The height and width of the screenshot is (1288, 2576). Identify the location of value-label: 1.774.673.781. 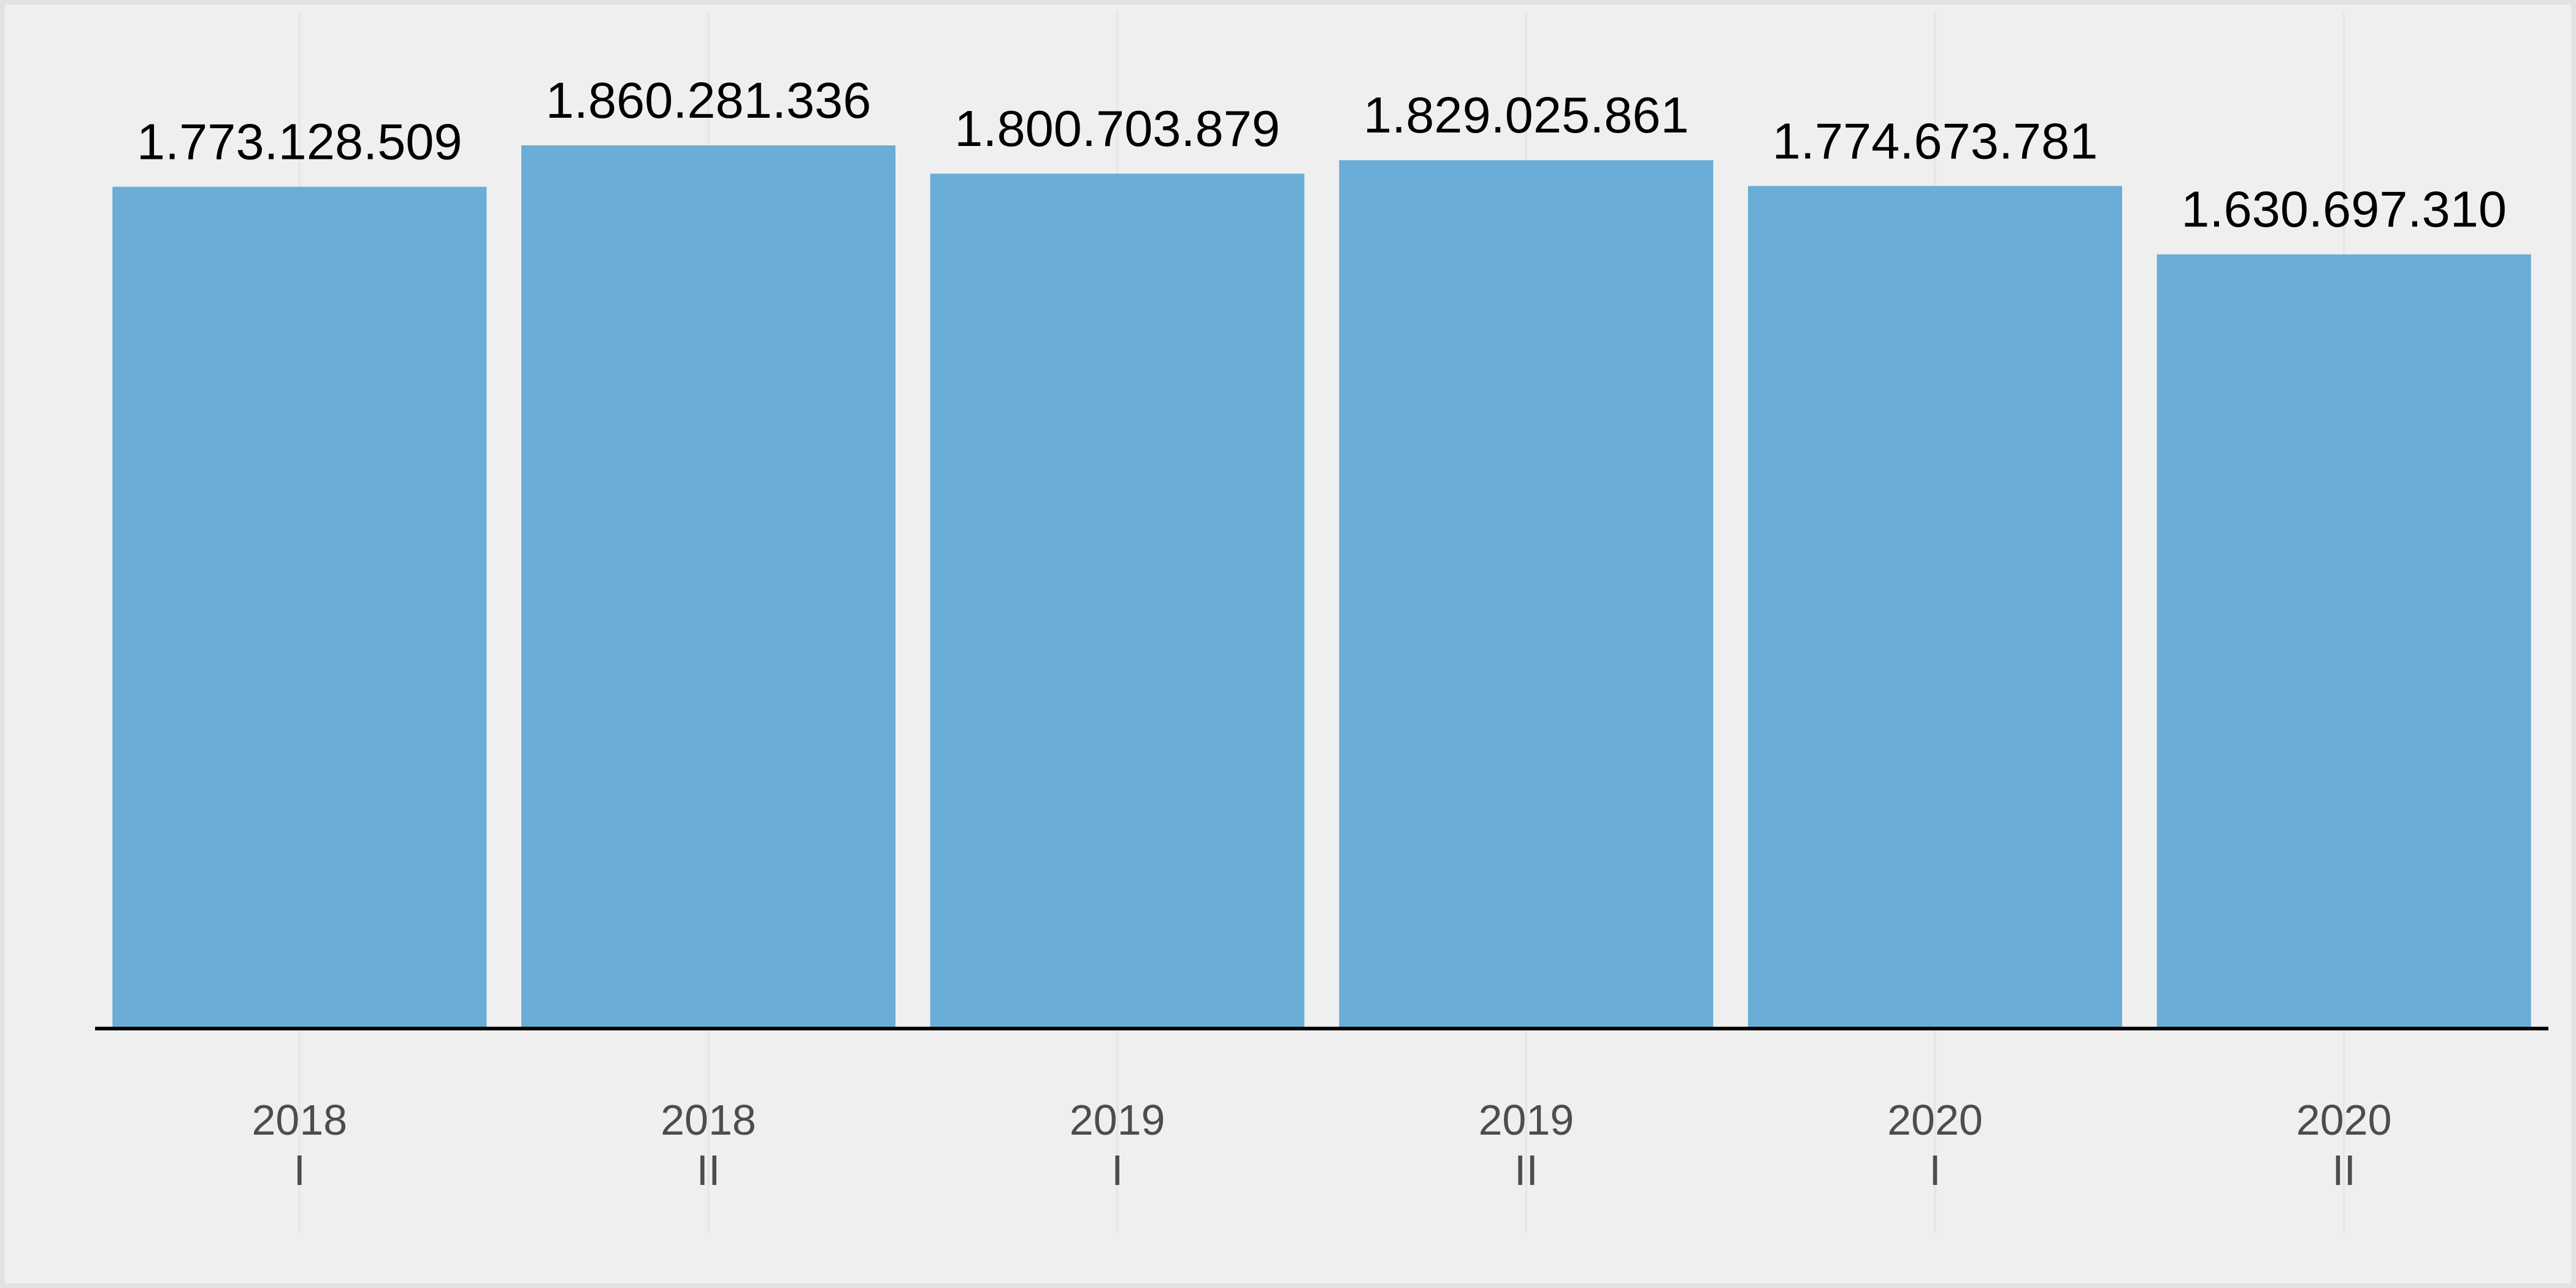
(1935, 140).